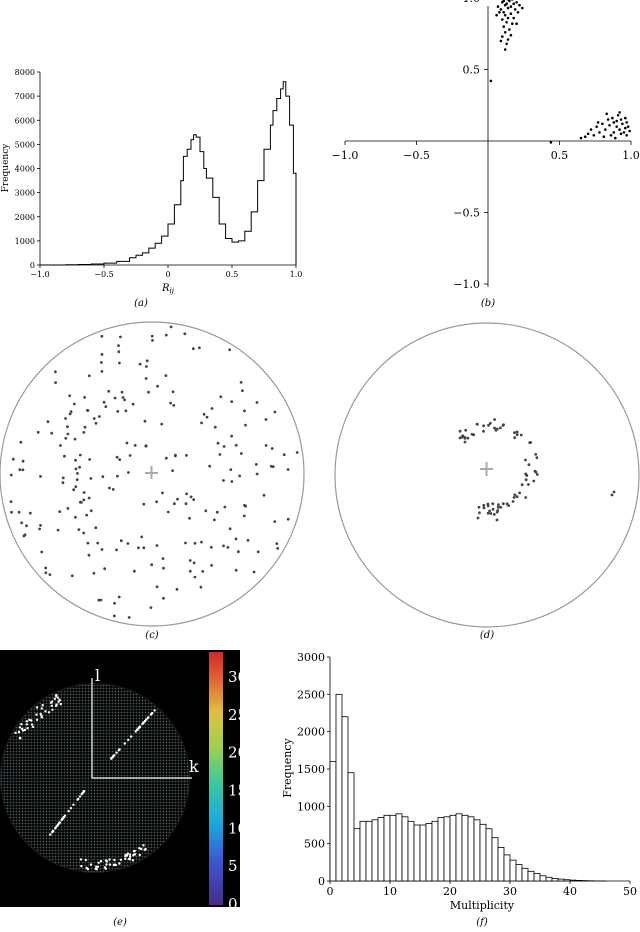 The image size is (640, 932). What do you see at coordinates (482, 889) in the screenshot?
I see `panel-f-x-ticks: 0 10 20 30 40 50` at bounding box center [482, 889].